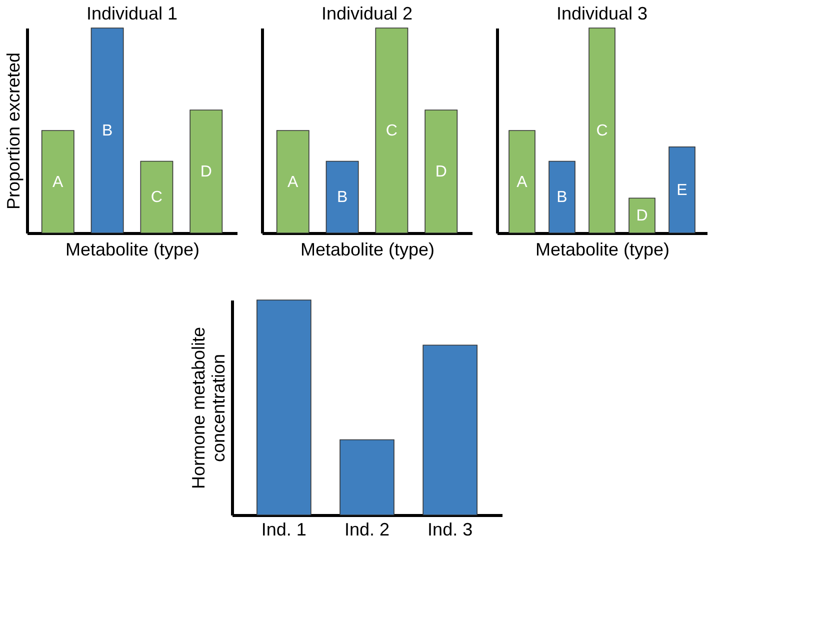 This screenshot has width=825, height=619. I want to click on annotation: E, so click(682, 190).